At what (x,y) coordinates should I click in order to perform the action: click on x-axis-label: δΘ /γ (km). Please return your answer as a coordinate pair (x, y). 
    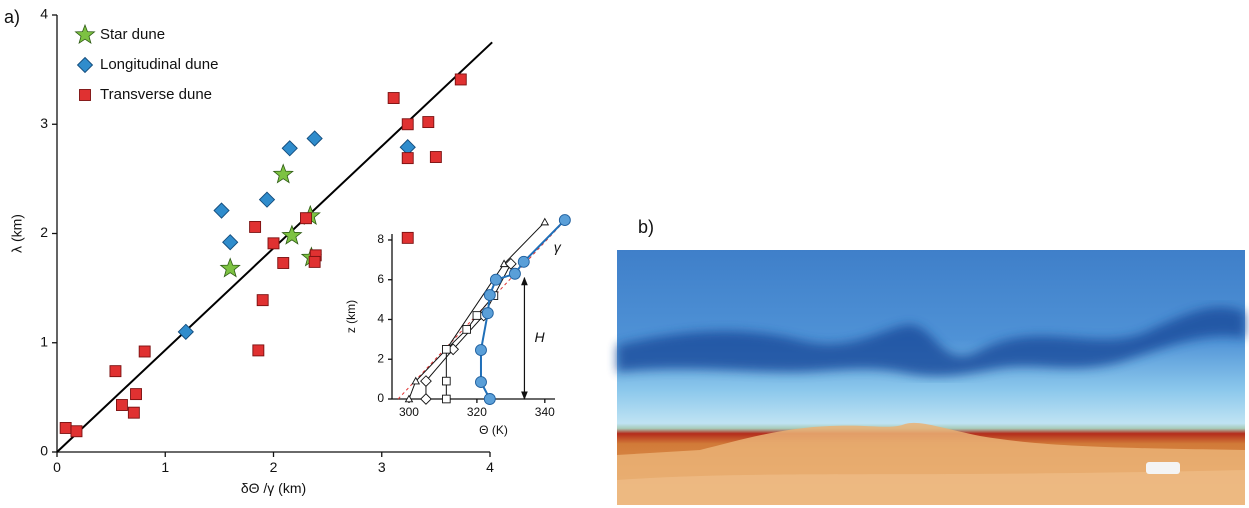
    Looking at the image, I should click on (273, 488).